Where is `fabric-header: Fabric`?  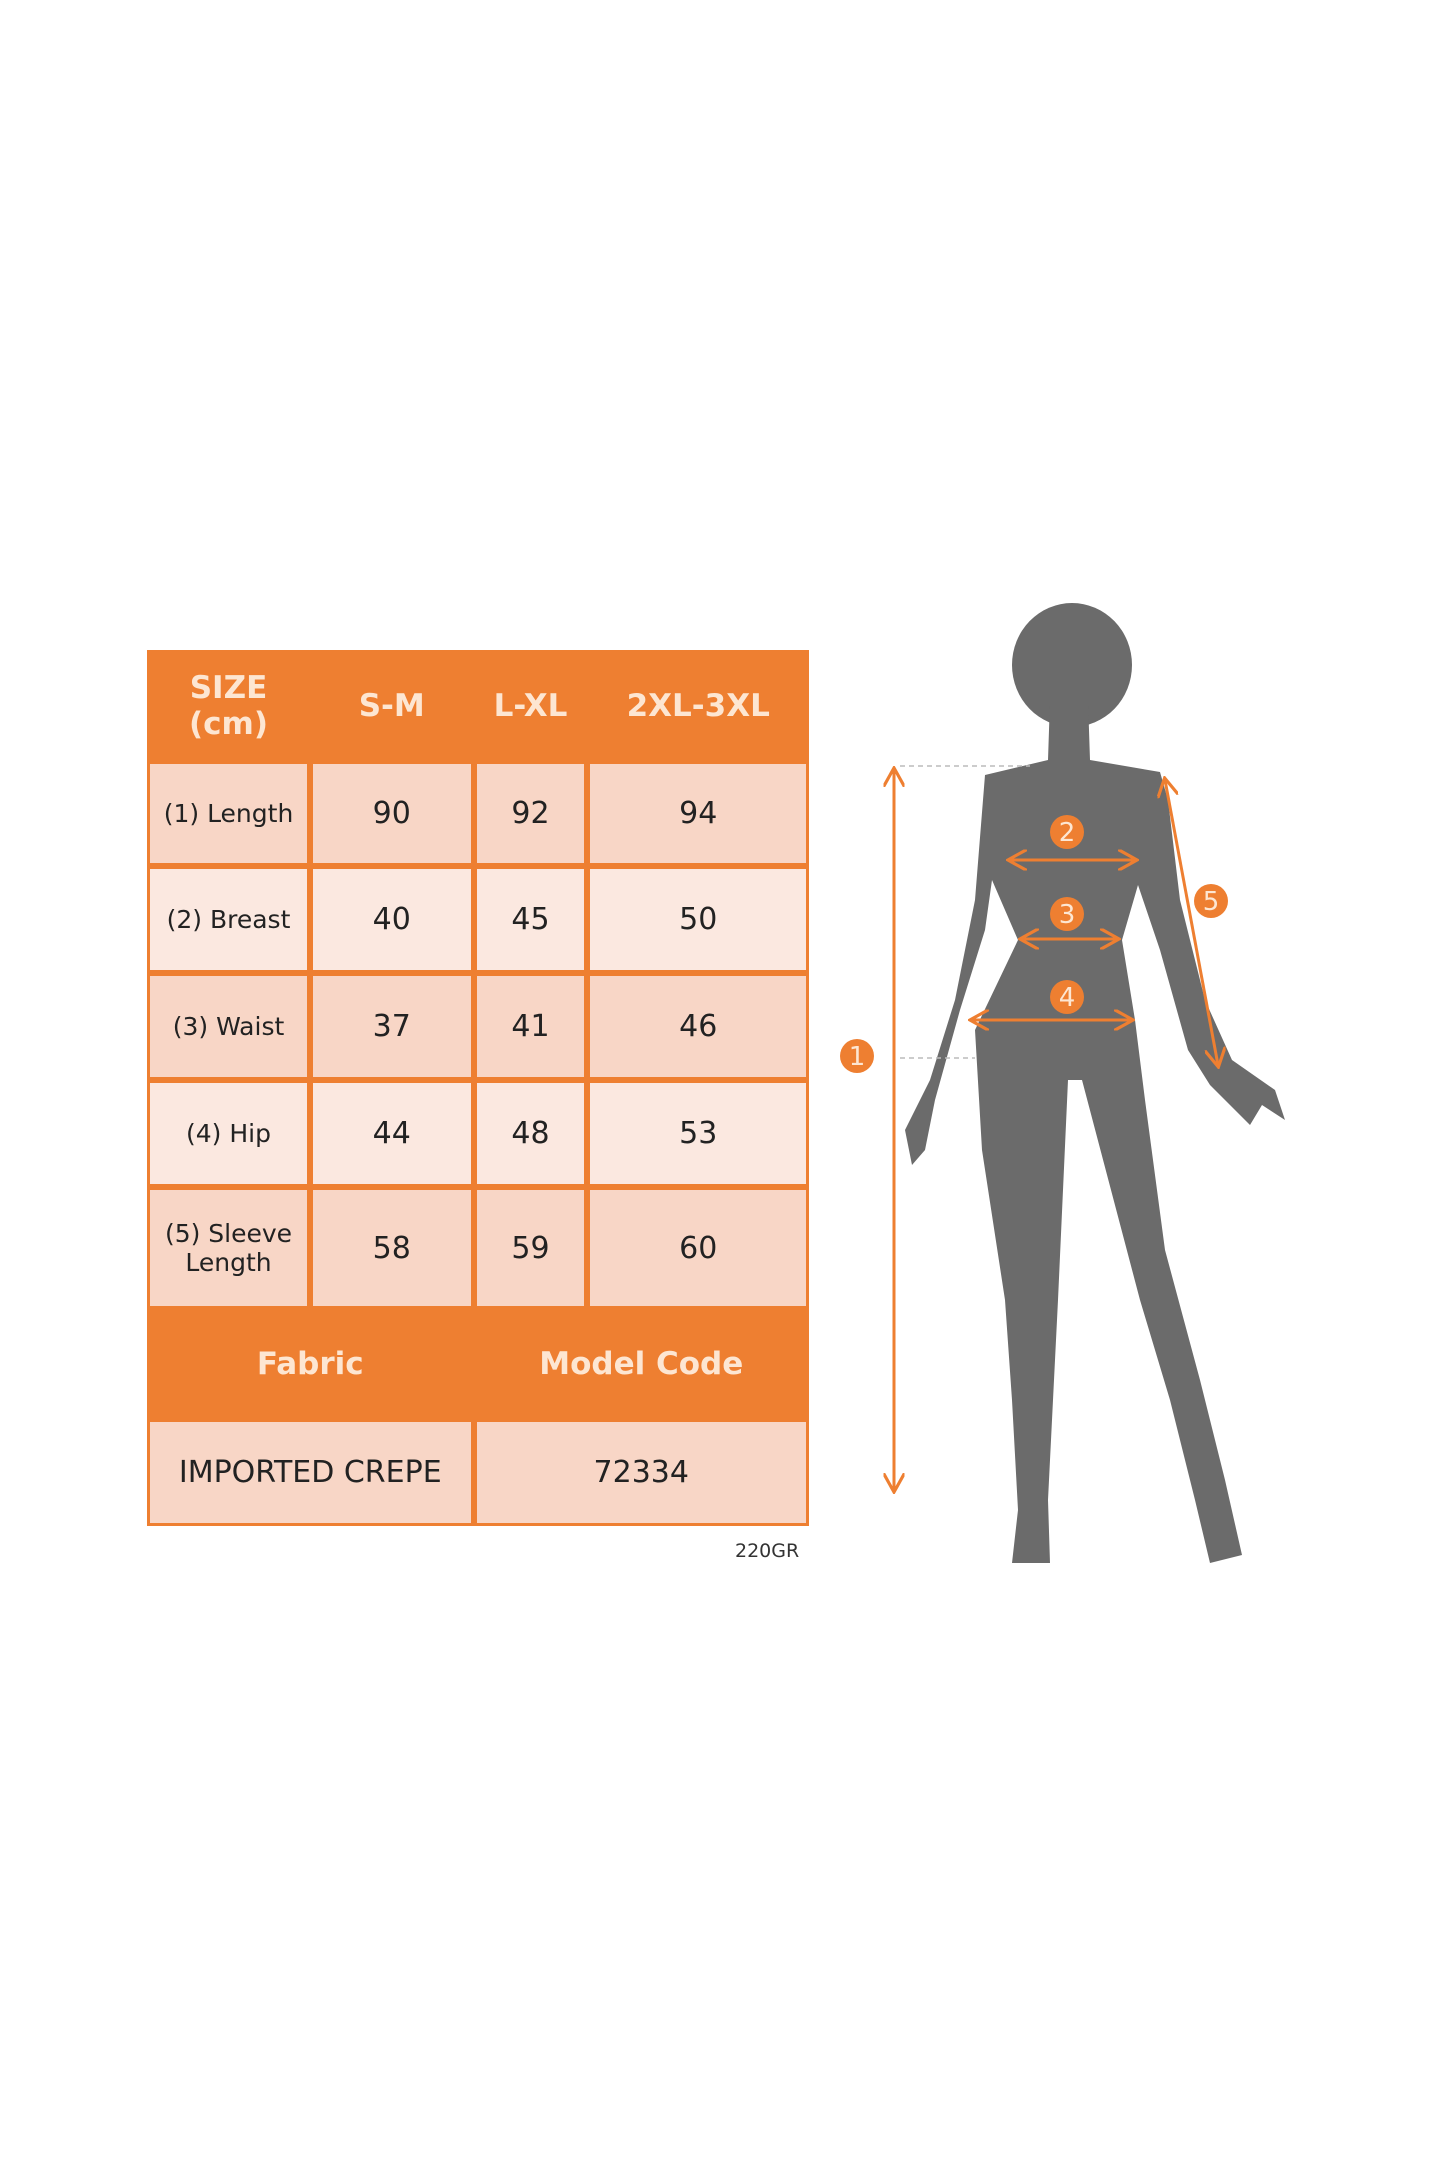 fabric-header: Fabric is located at coordinates (310, 1364).